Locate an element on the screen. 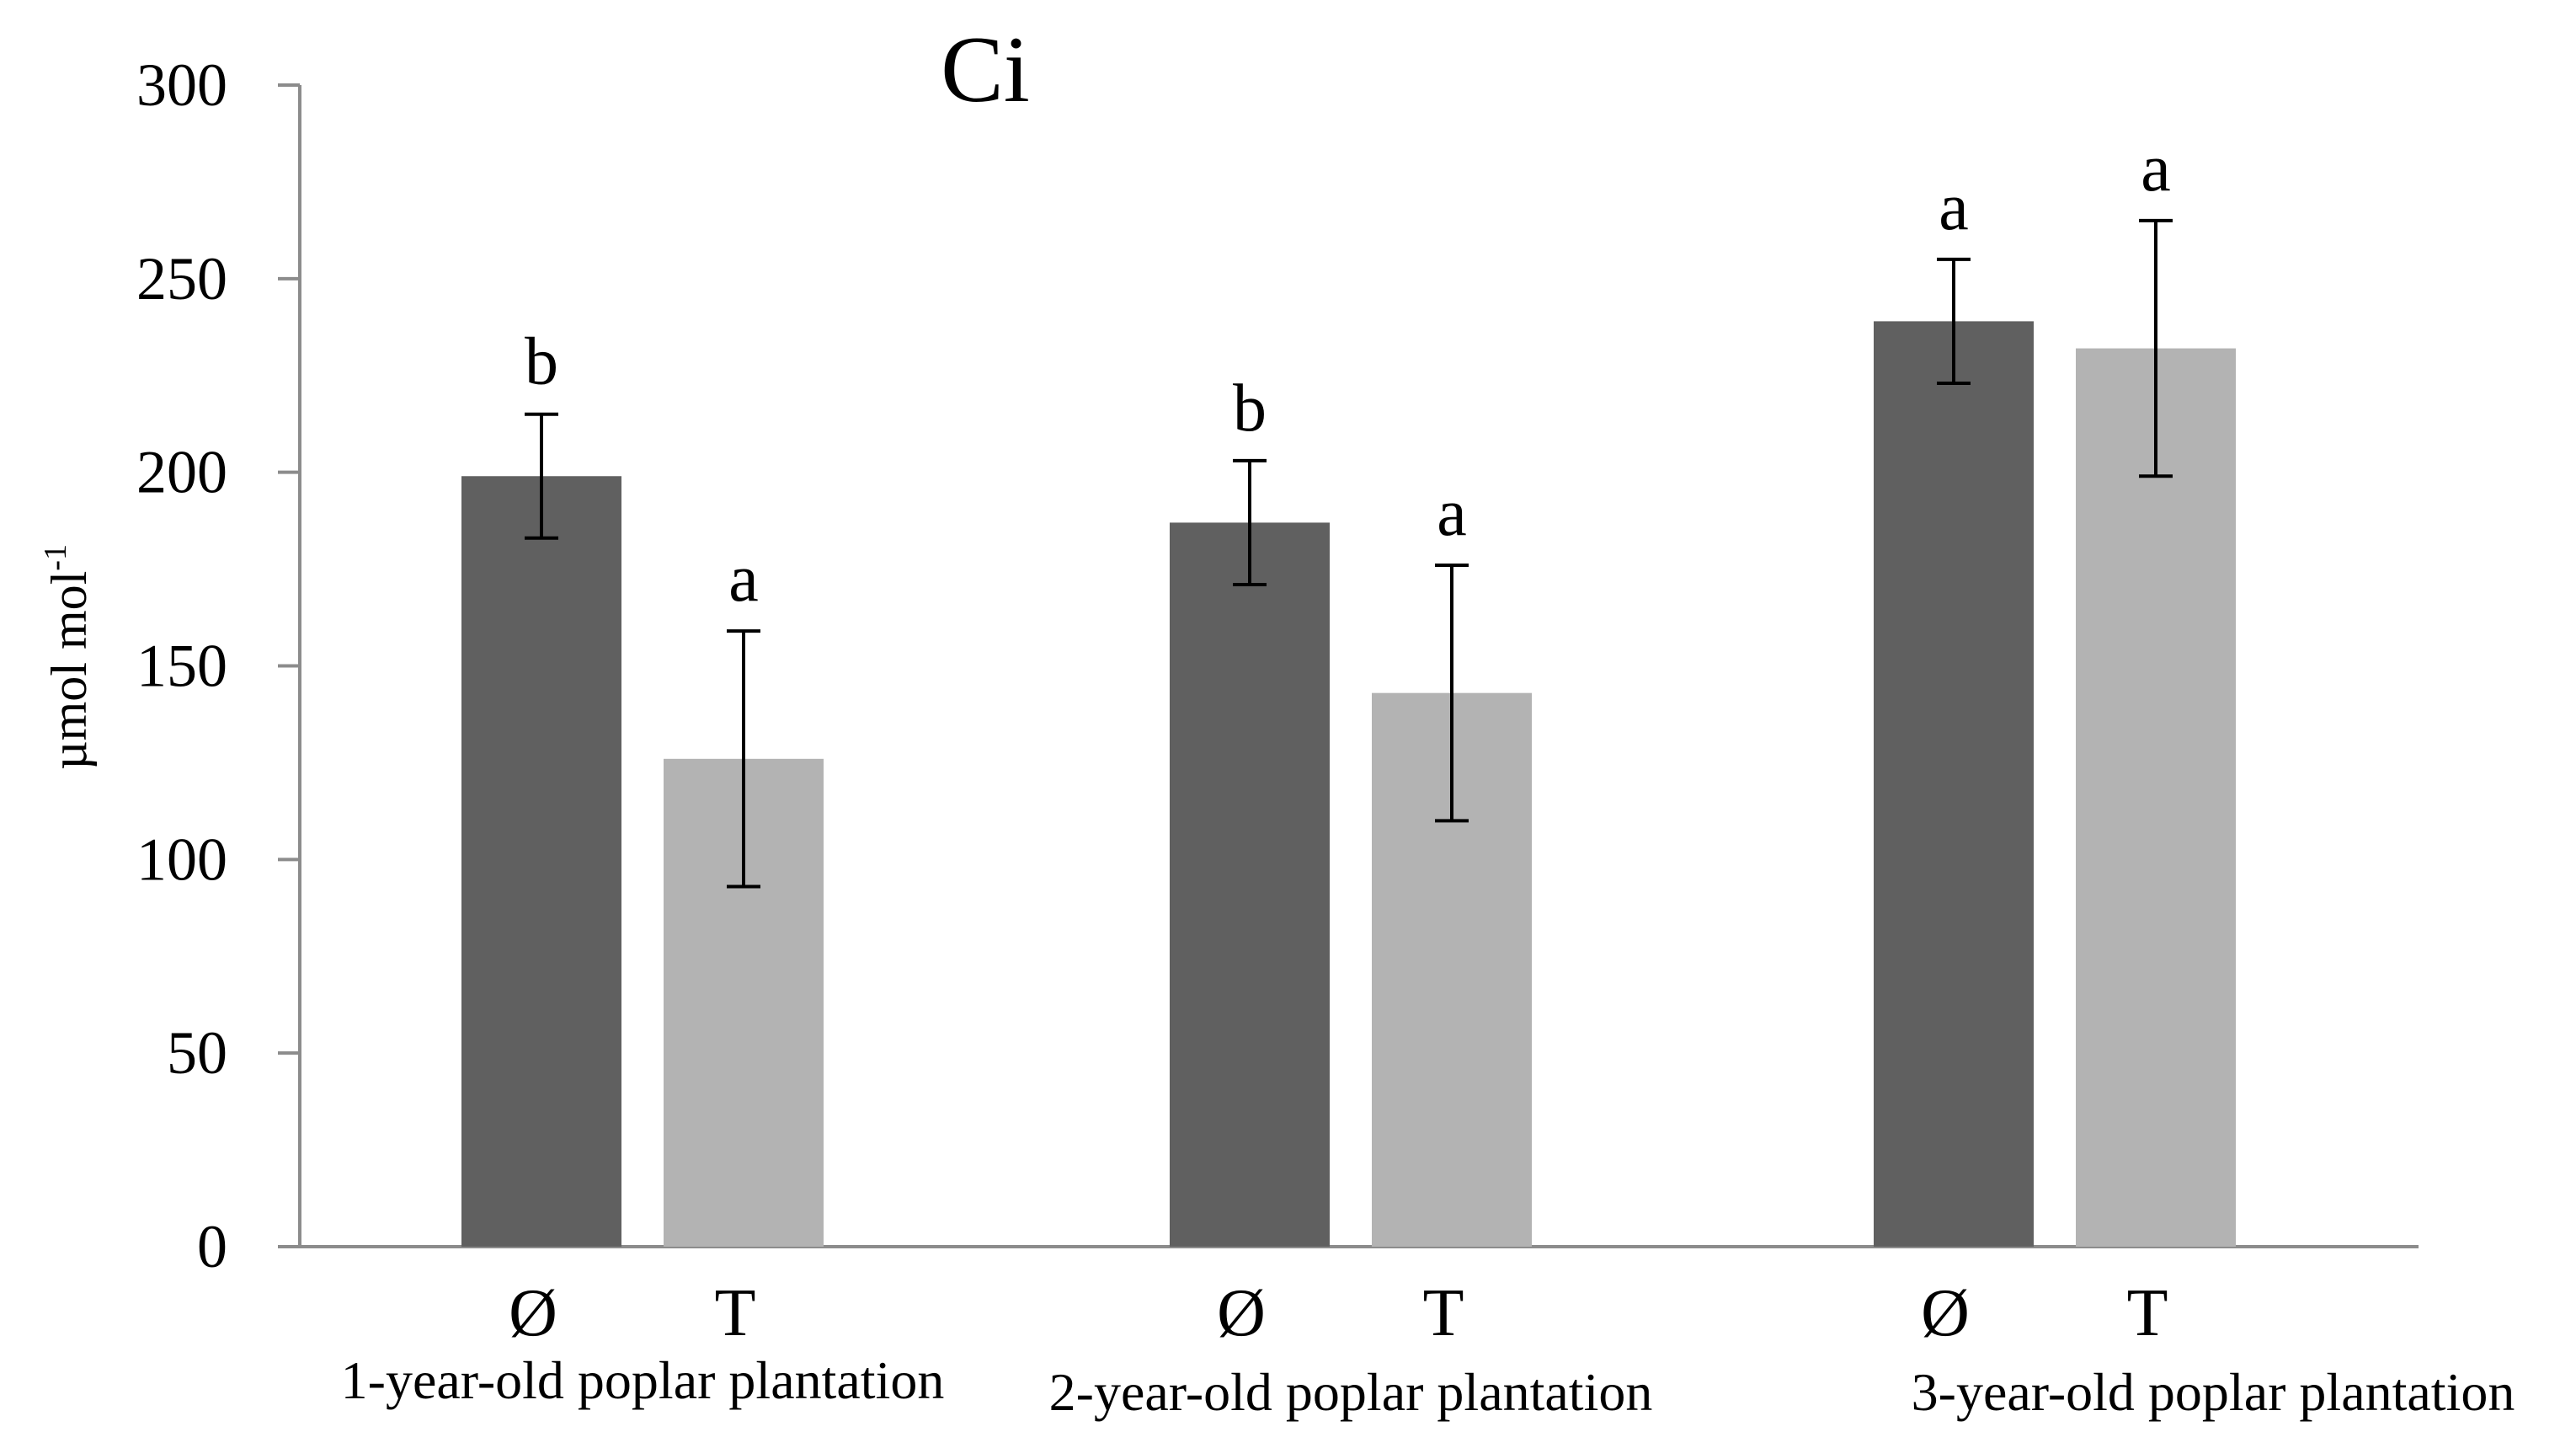 This screenshot has width=2576, height=1448. y-axis-label-main: µmol mol is located at coordinates (69, 670).